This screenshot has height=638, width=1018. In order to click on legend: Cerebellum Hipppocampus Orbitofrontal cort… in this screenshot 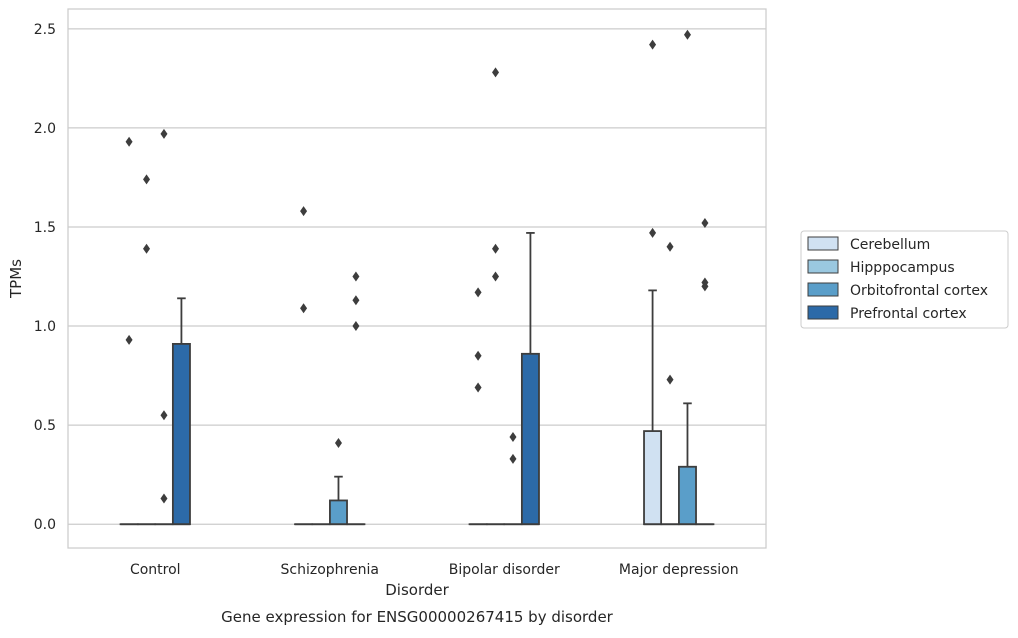, I will do `click(904, 279)`.